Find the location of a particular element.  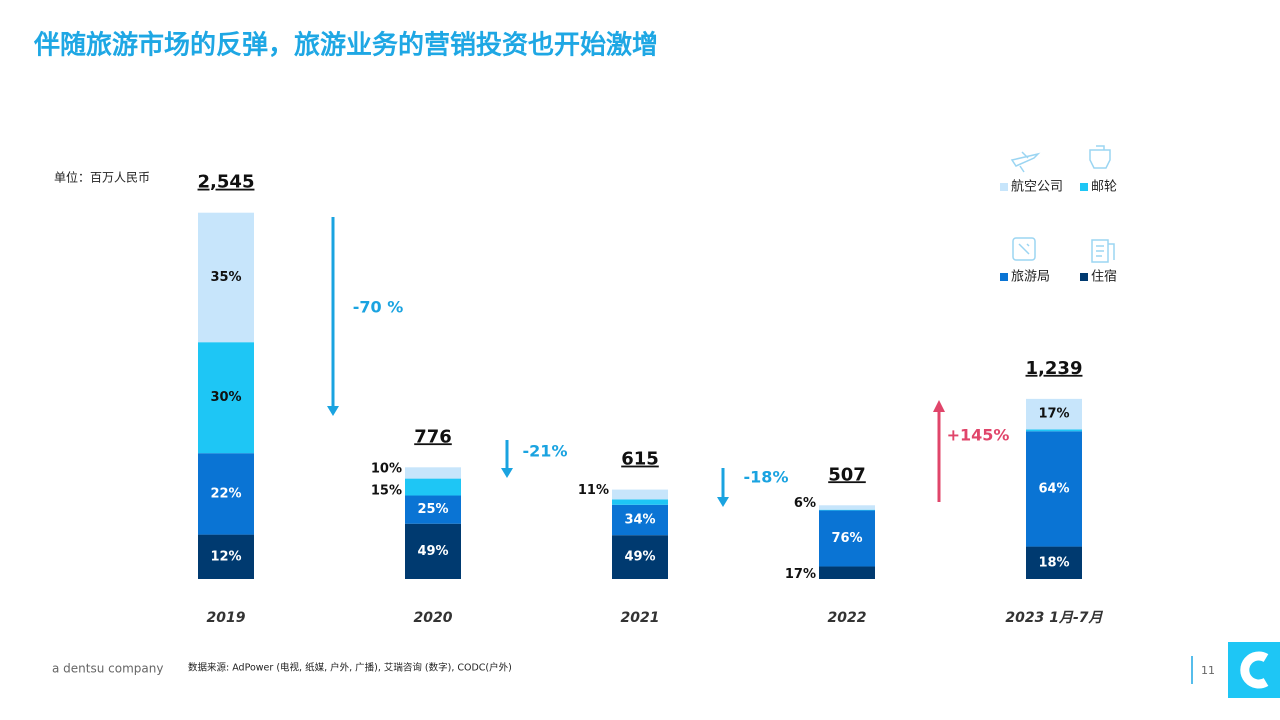

change-label: -18% is located at coordinates (766, 477).